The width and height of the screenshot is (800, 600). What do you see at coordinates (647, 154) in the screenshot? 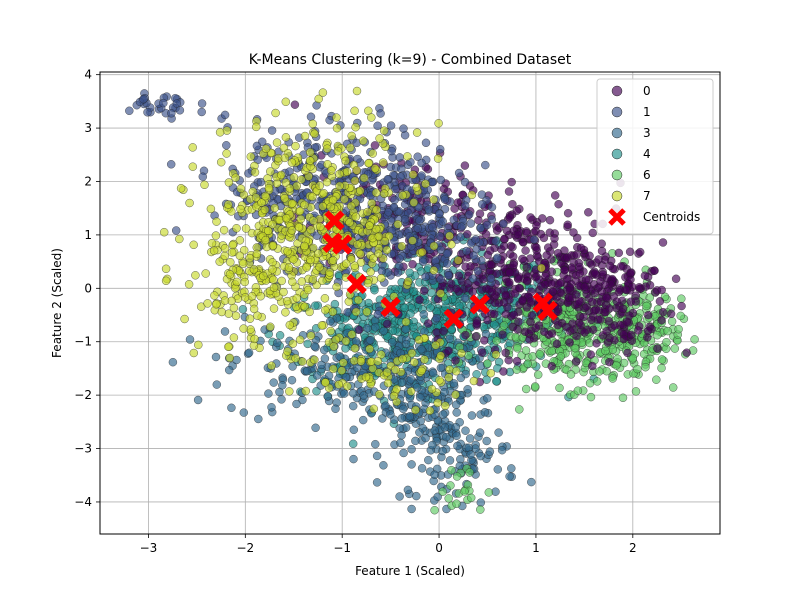
I see `legend-label-4: 4` at bounding box center [647, 154].